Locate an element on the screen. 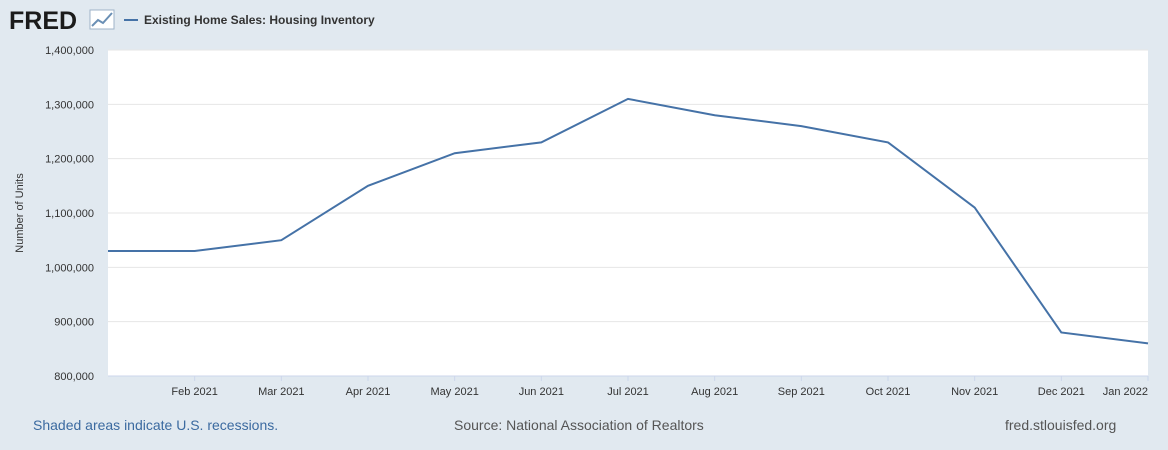 The height and width of the screenshot is (450, 1168). legend: Existing Home Sales: Housing Inventory is located at coordinates (249, 20).